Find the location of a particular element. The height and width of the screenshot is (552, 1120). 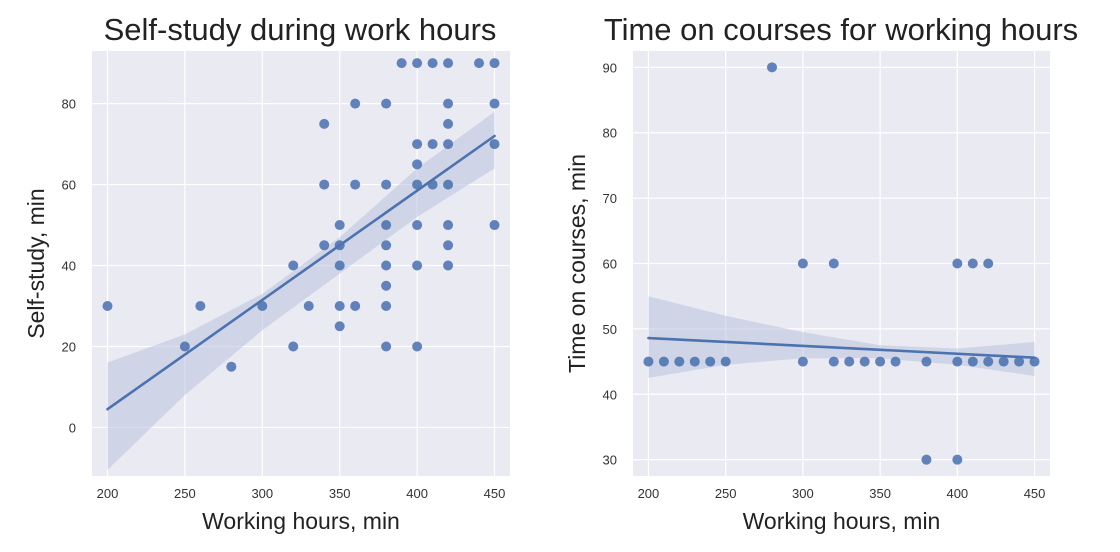

y-tick-label: 0 is located at coordinates (72, 427).